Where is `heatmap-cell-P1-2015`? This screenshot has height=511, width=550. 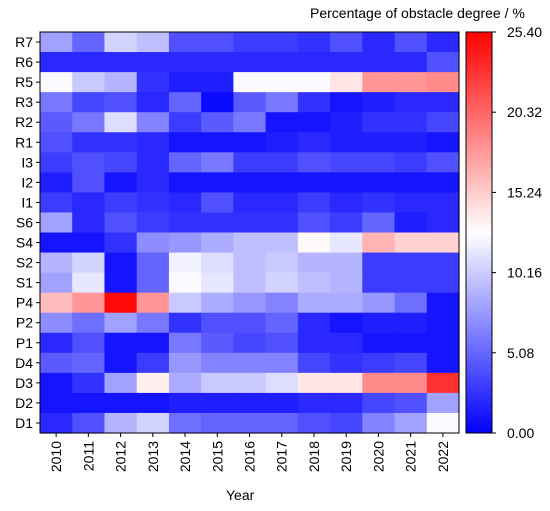 heatmap-cell-P1-2015 is located at coordinates (217, 343).